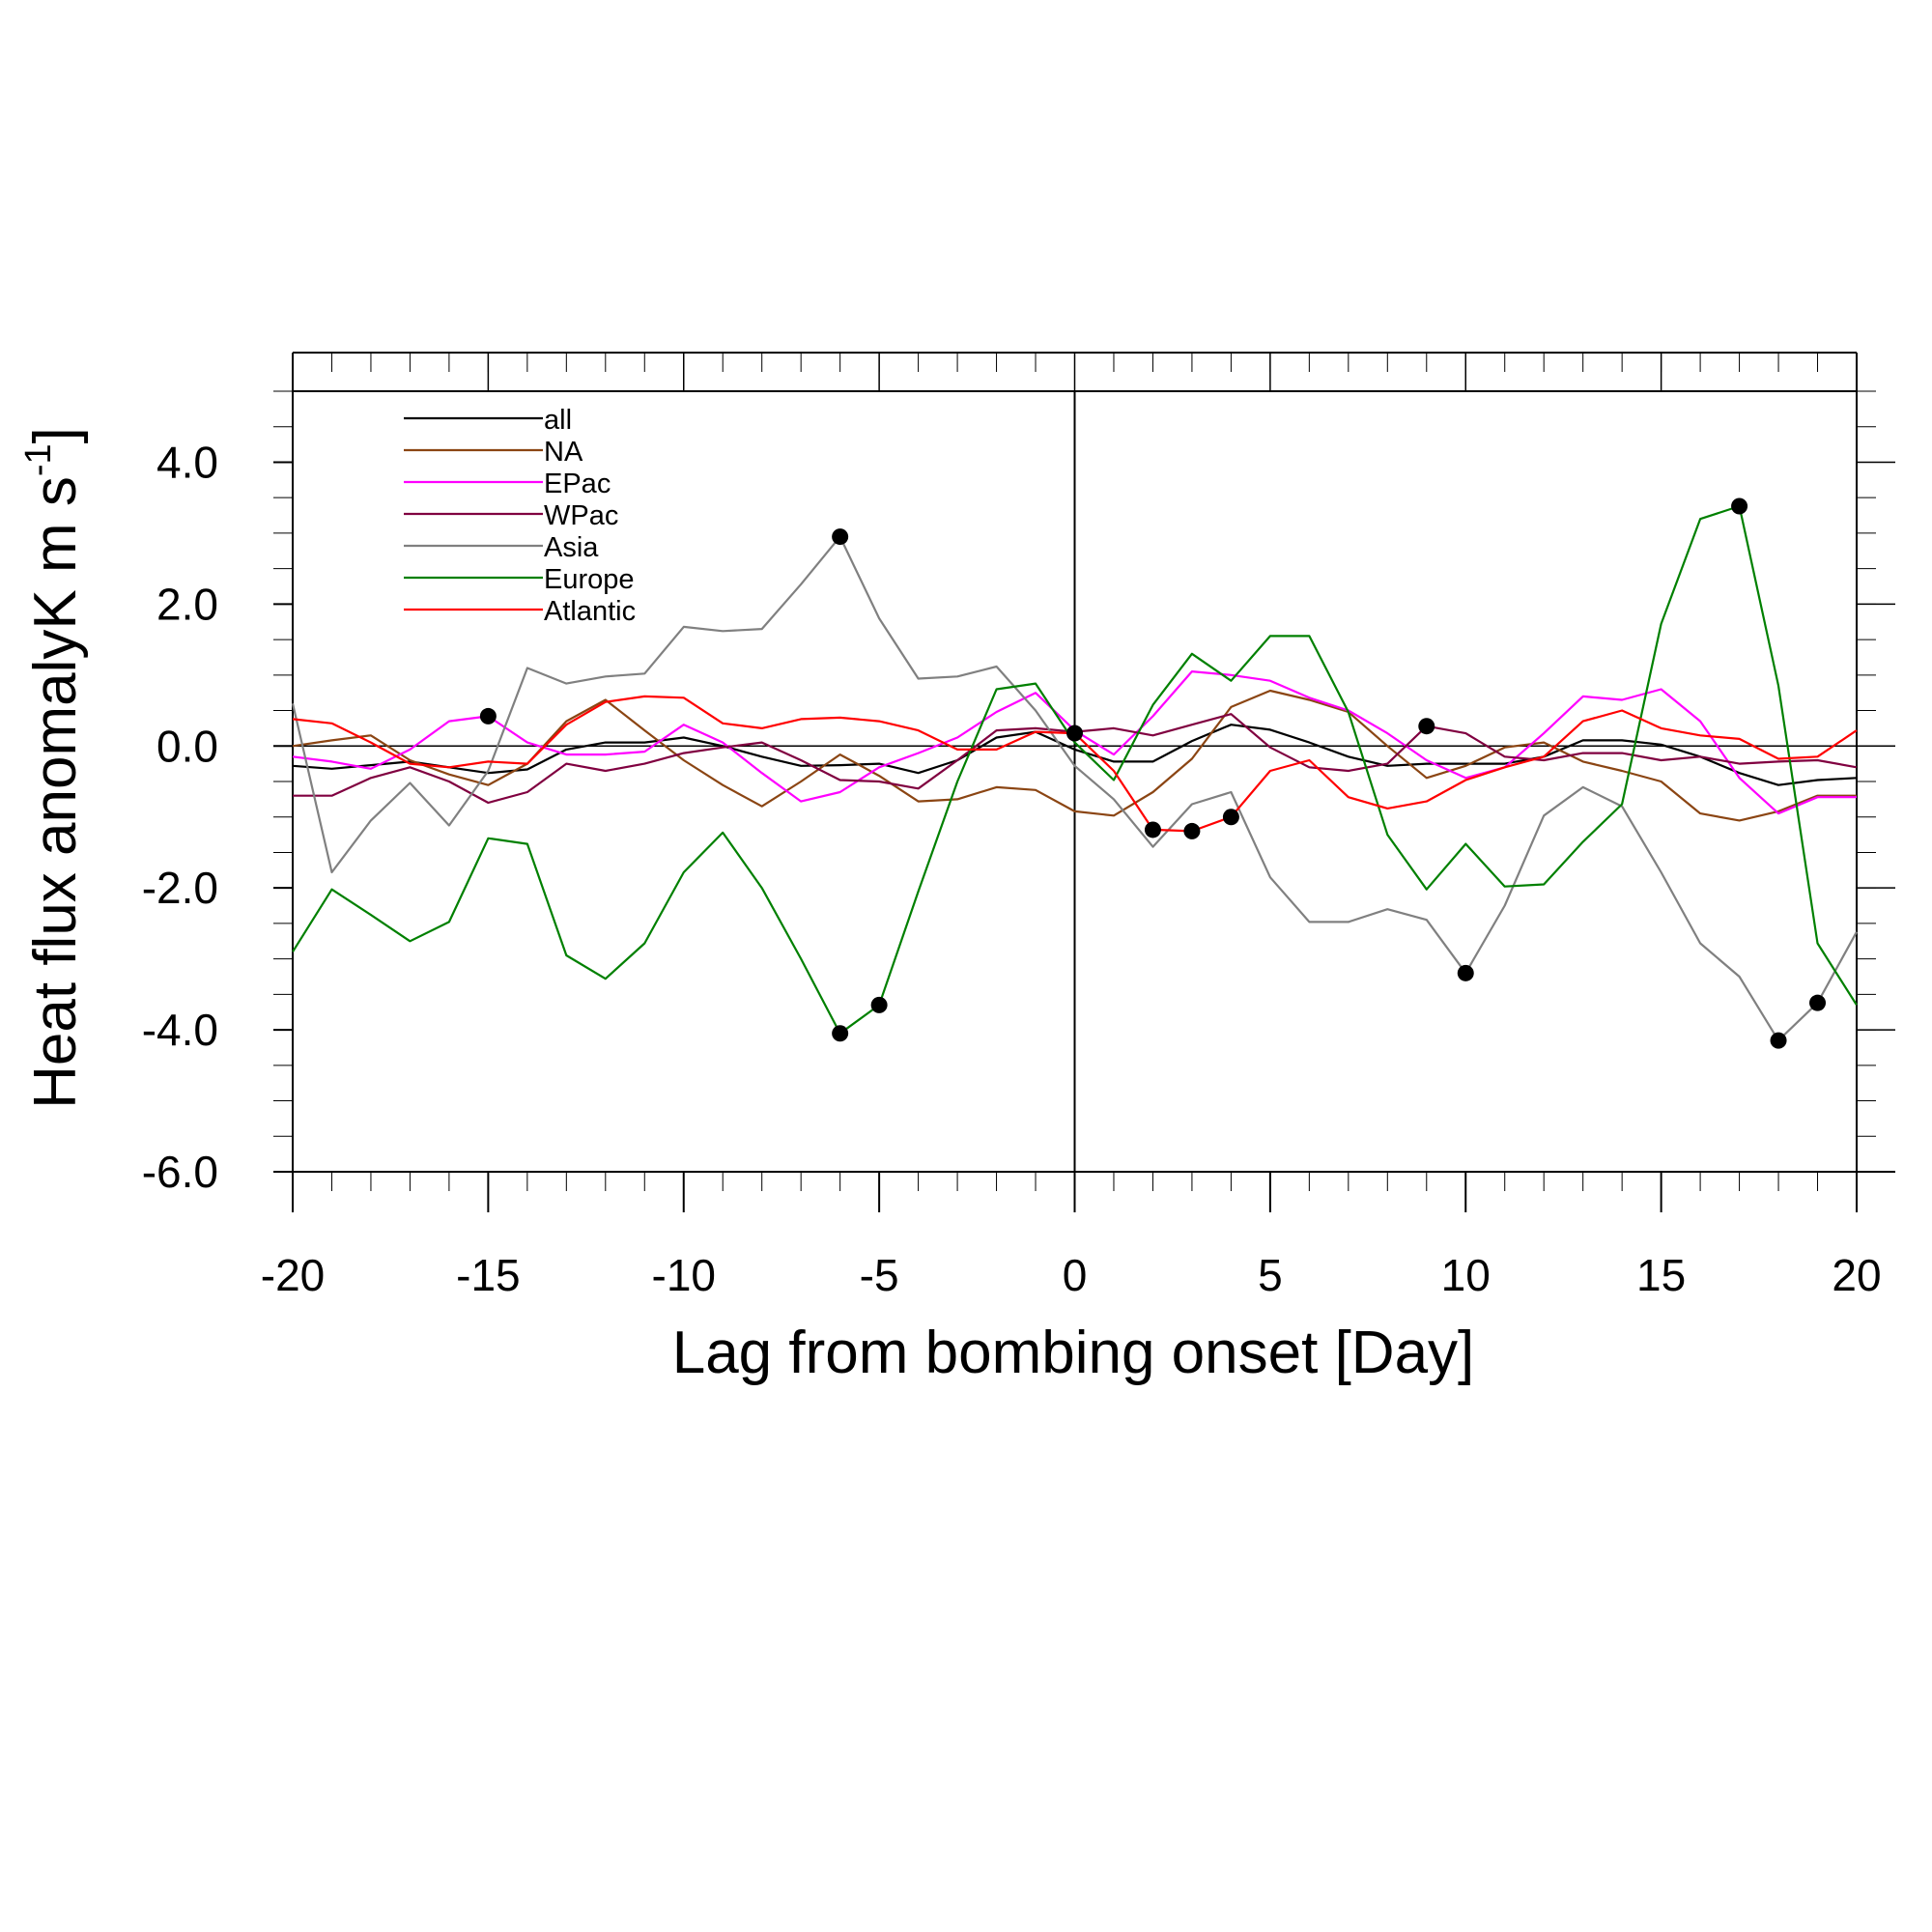  Describe the element at coordinates (1856, 1275) in the screenshot. I see `x-tick-label: 20` at that location.